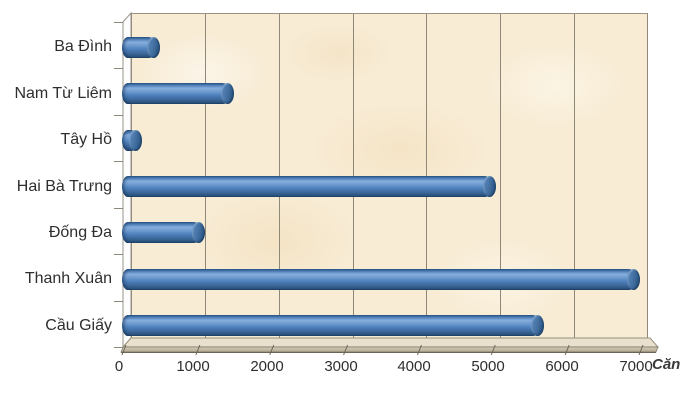 The image size is (696, 416). I want to click on category-label: Tây Hồ, so click(86, 139).